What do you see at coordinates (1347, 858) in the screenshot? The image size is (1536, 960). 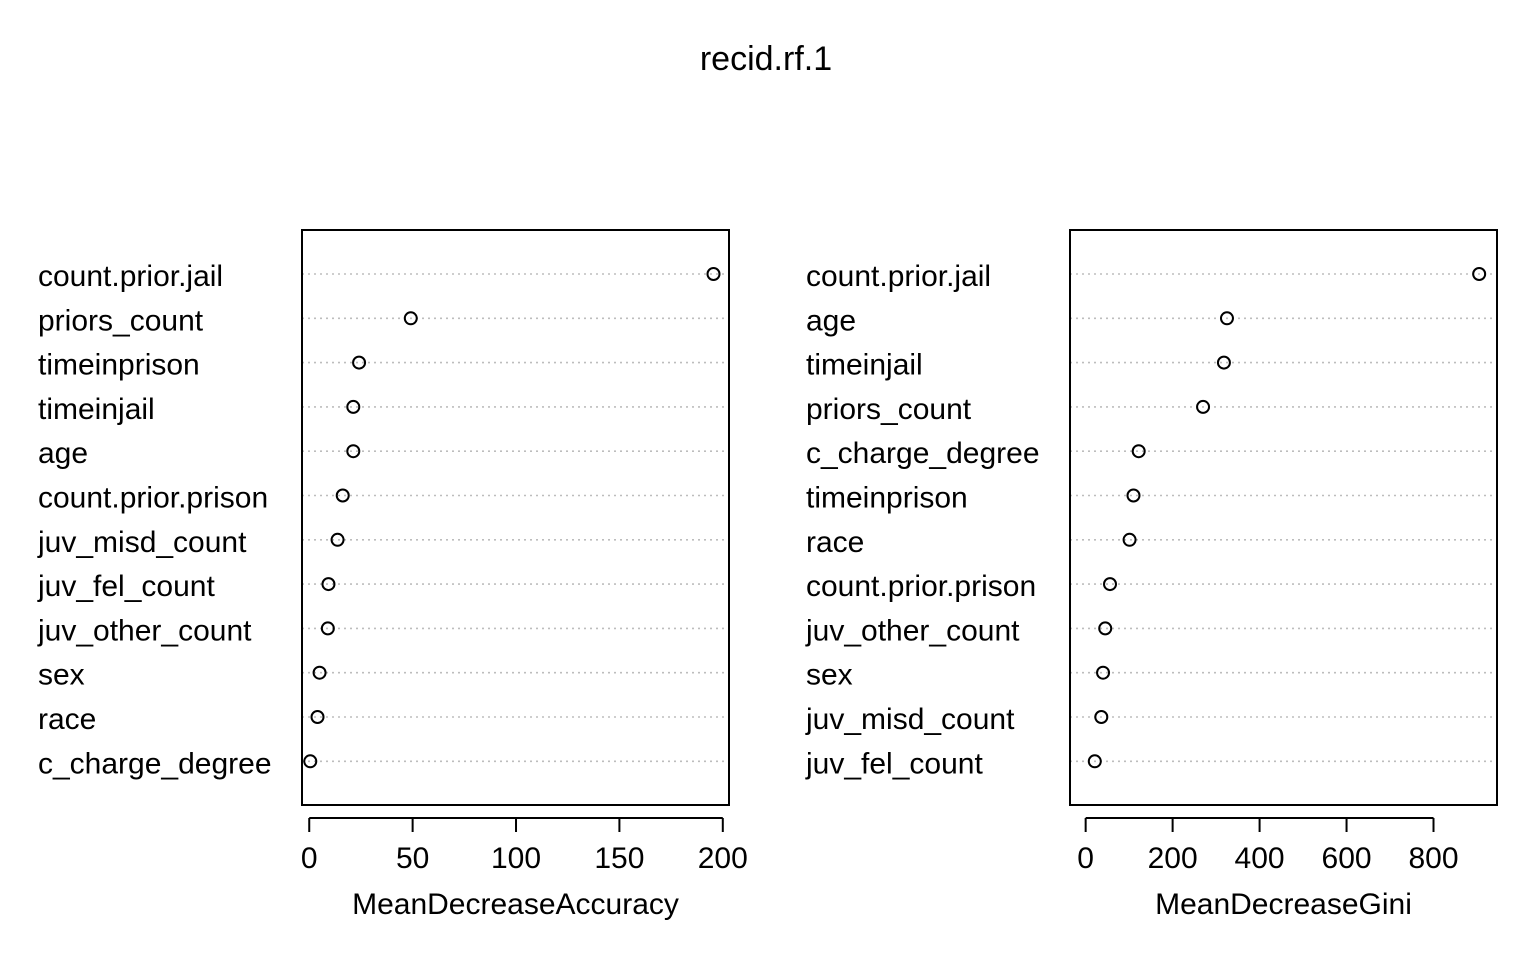 I see `x-tick-label: 600` at bounding box center [1347, 858].